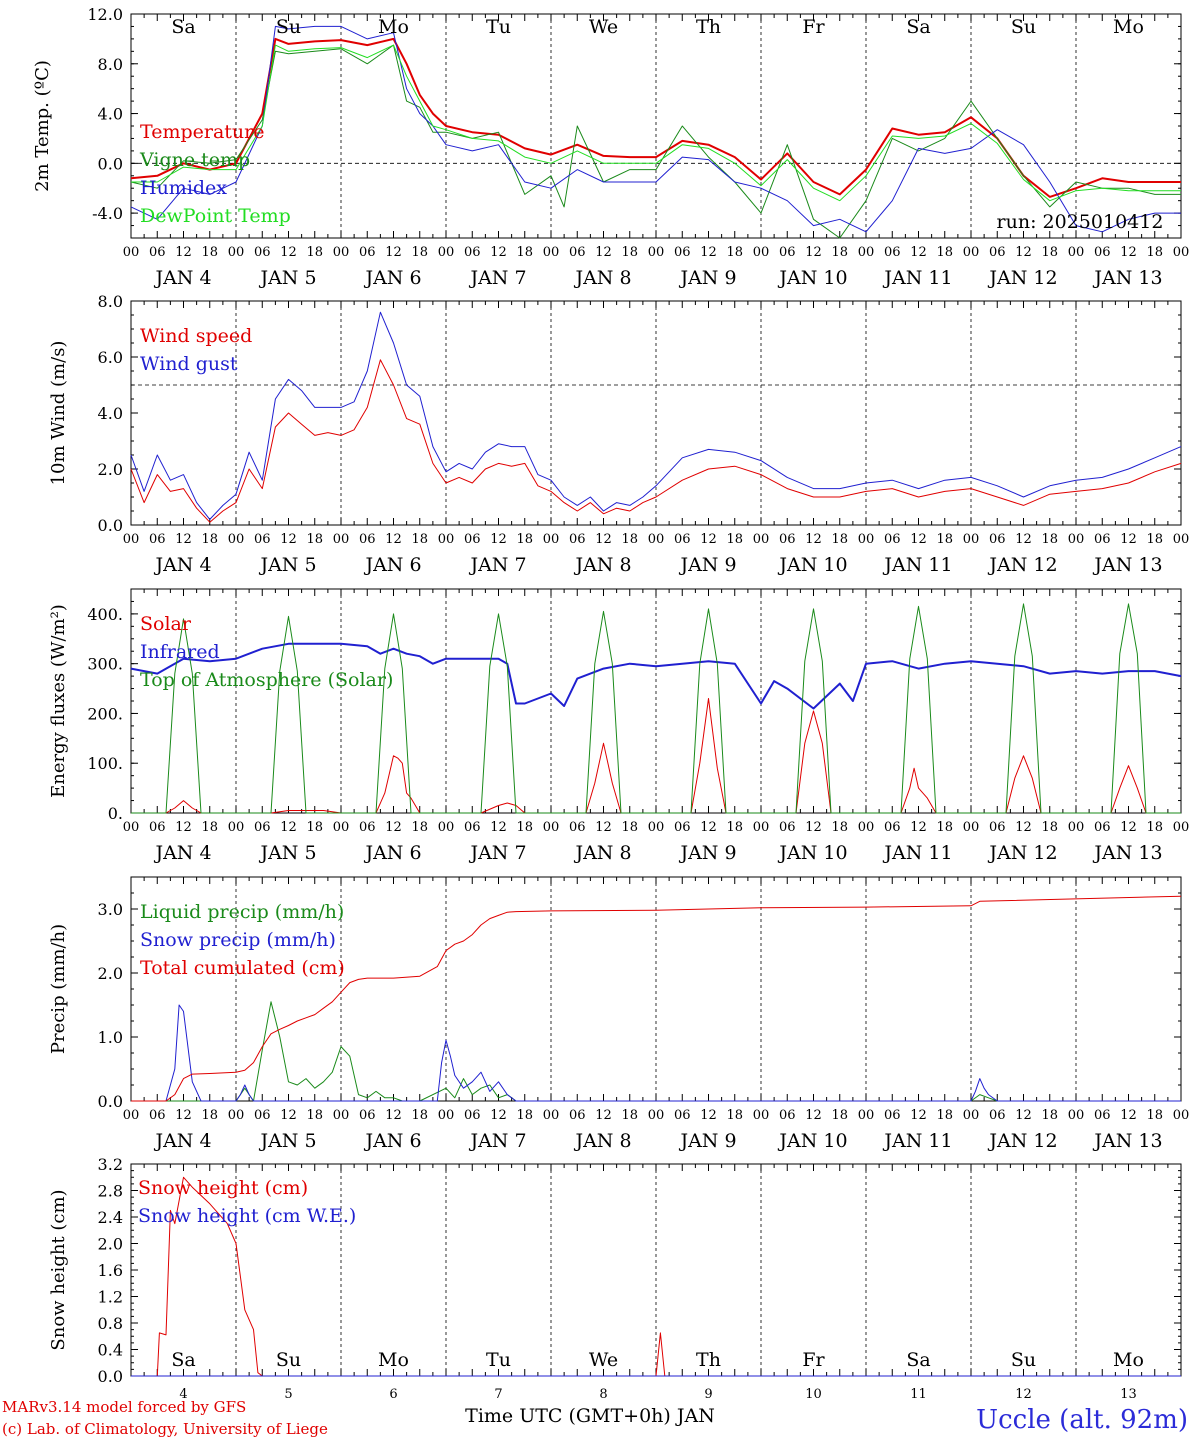 The image size is (1194, 1440). What do you see at coordinates (110, 1323) in the screenshot?
I see `y-tick-label: 0.8` at bounding box center [110, 1323].